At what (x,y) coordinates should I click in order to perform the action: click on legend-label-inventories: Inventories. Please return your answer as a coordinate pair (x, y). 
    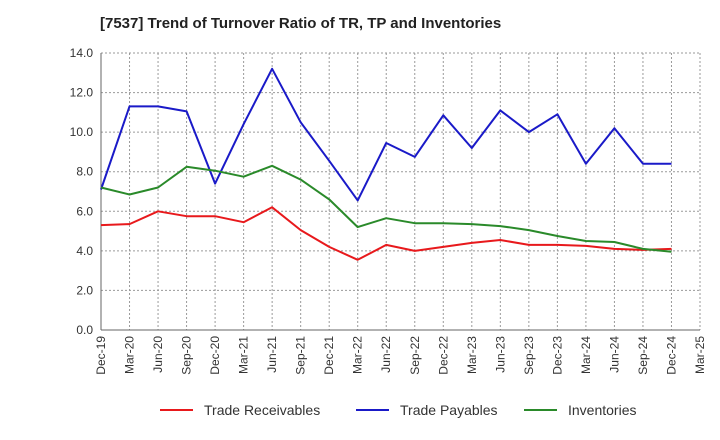
    Looking at the image, I should click on (602, 410).